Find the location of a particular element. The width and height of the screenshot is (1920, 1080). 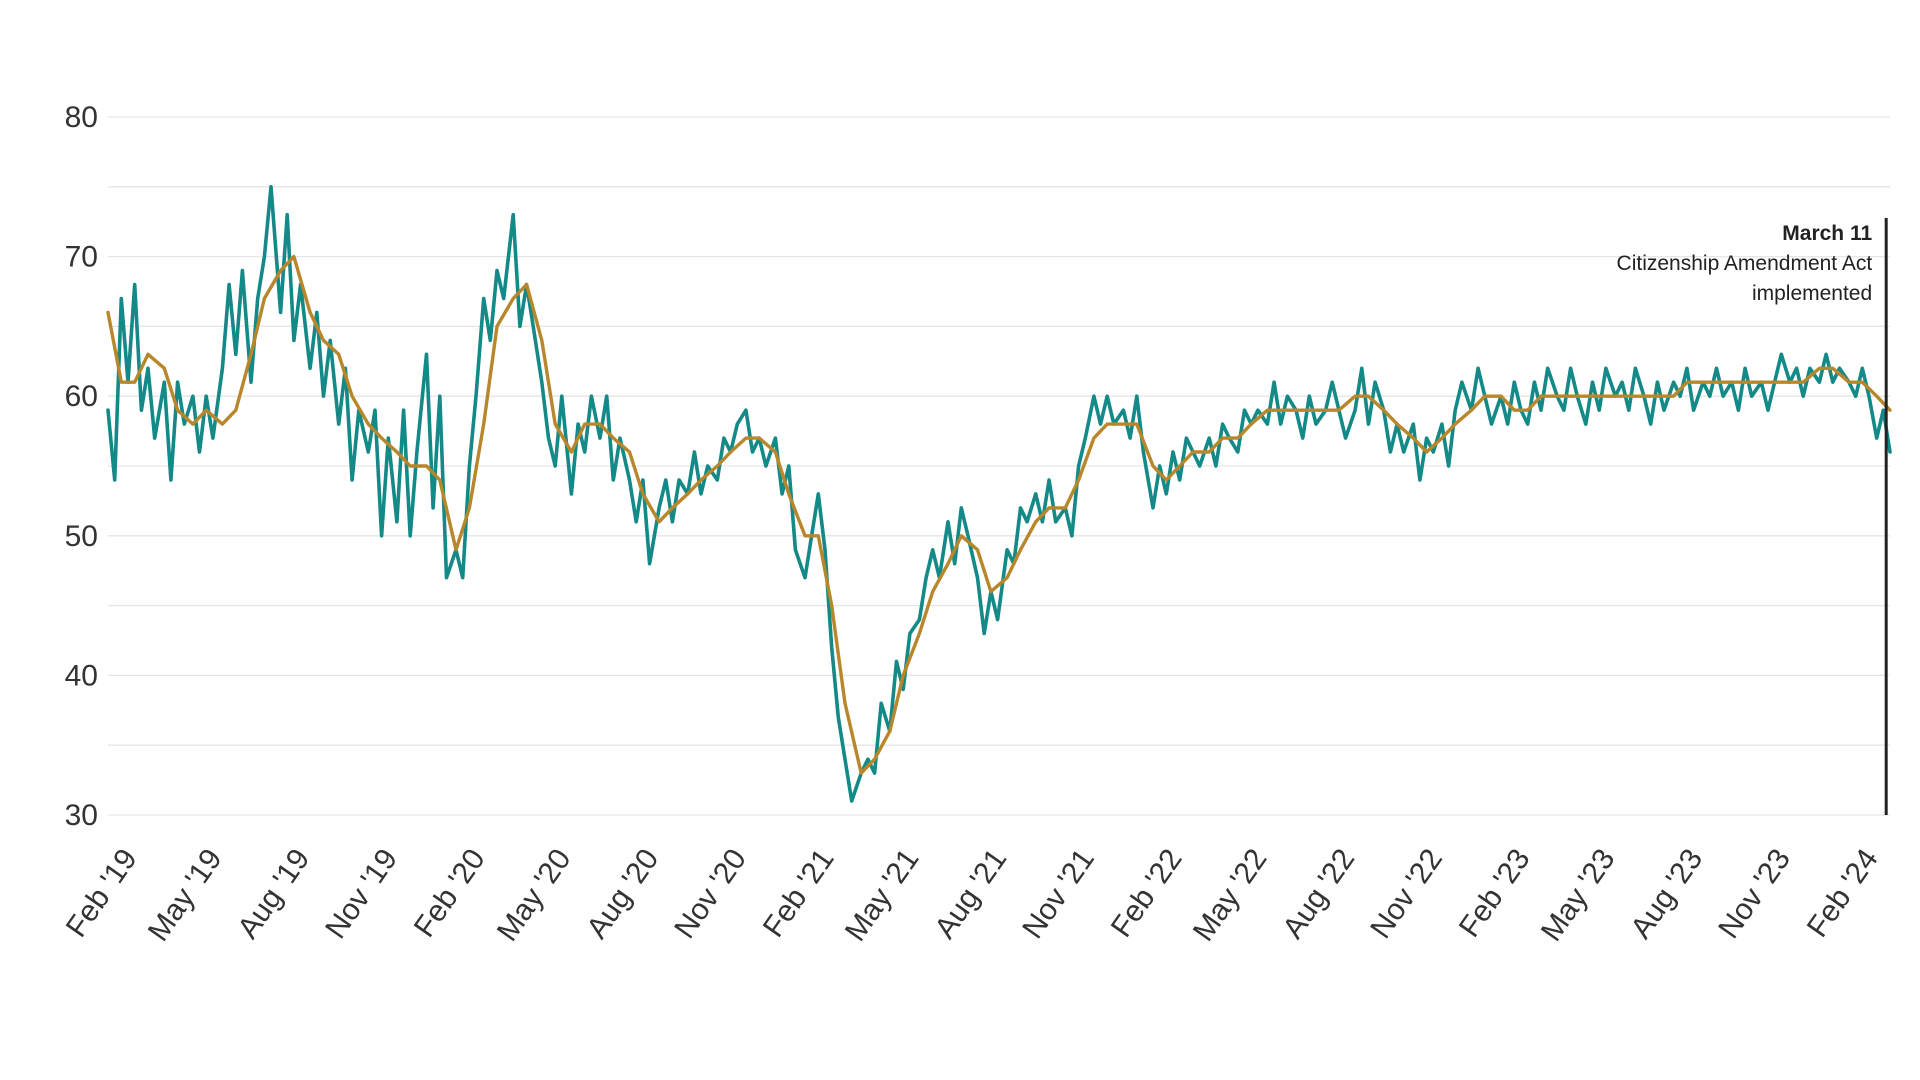

x-tick-label: Feb '24 is located at coordinates (1843, 893).